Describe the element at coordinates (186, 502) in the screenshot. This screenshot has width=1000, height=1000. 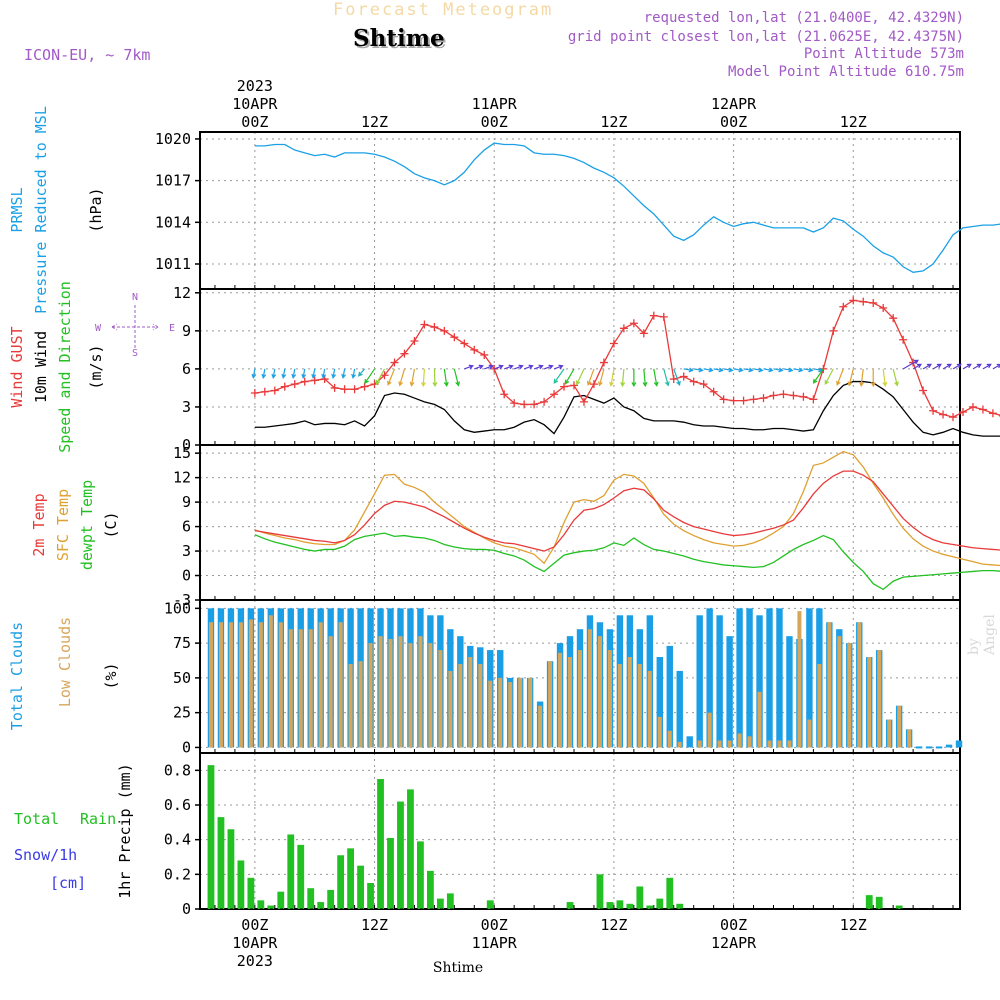
I see `y-tick-label: 9` at that location.